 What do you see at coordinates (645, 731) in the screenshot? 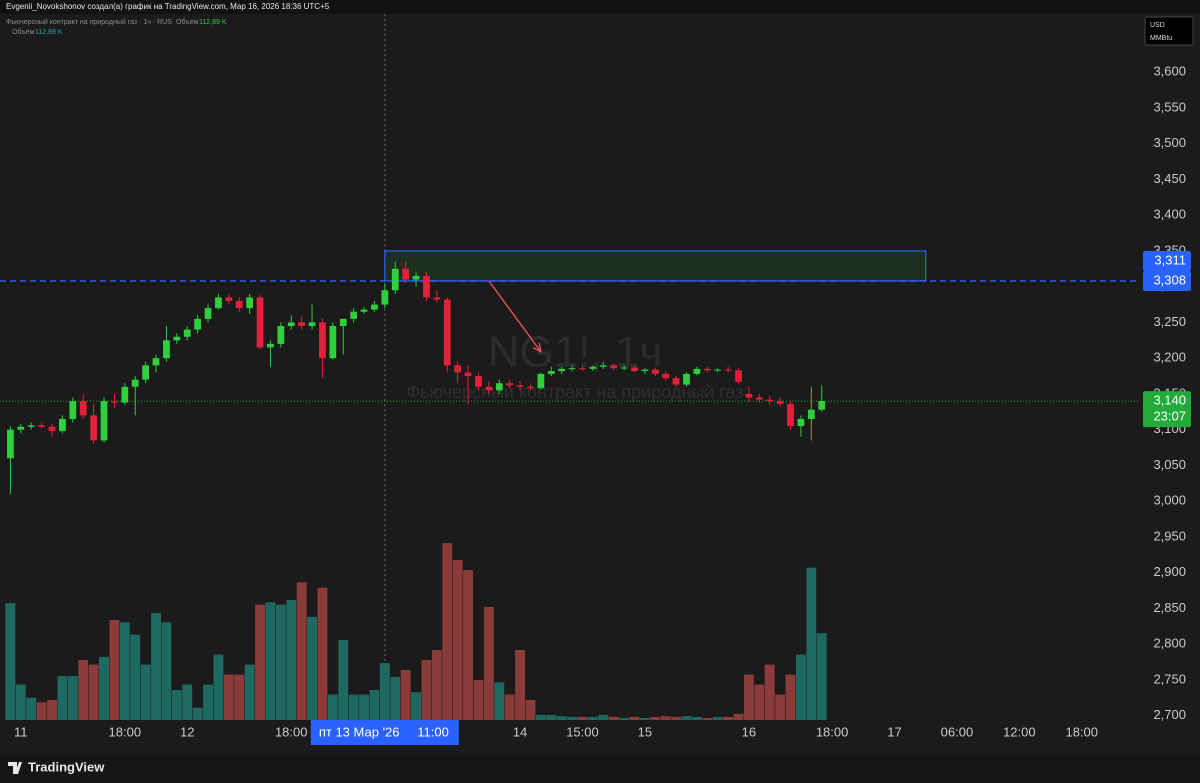
I see `x-tick-label: 15` at bounding box center [645, 731].